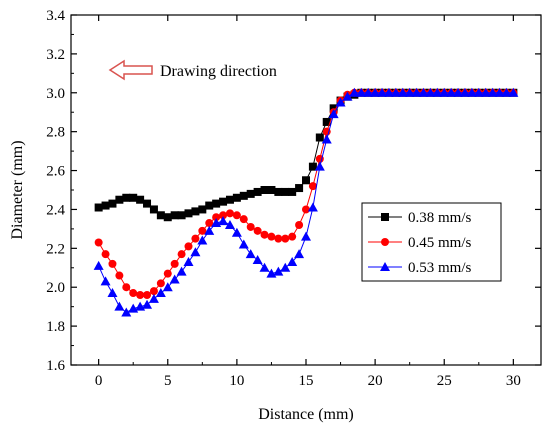  What do you see at coordinates (55, 172) in the screenshot?
I see `y-tick-label: 2.6` at bounding box center [55, 172].